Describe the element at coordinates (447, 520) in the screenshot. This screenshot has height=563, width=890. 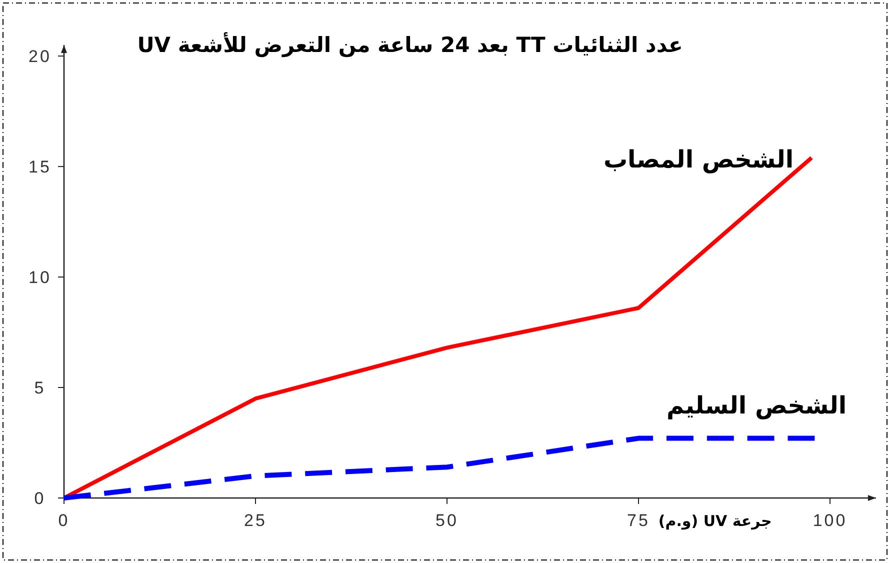
I see `x-tick-label: 50` at that location.